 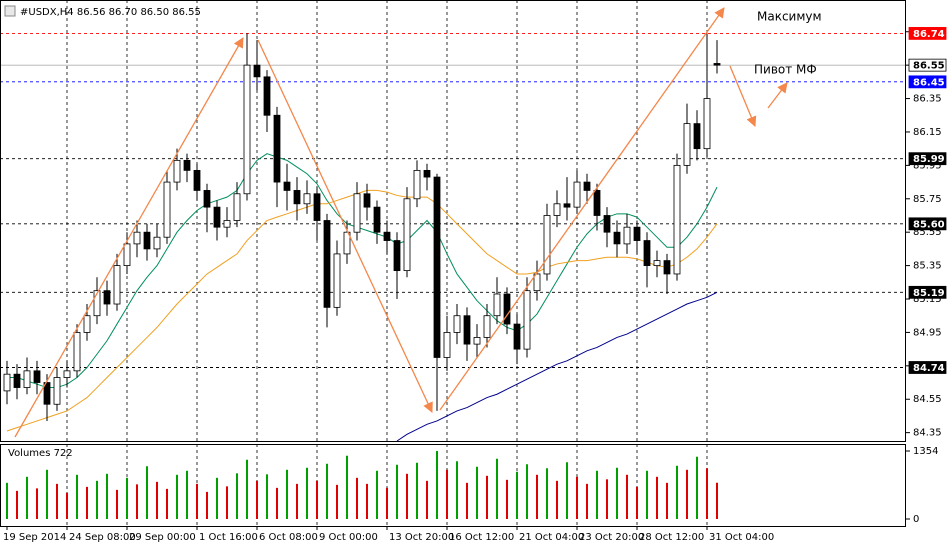 What do you see at coordinates (927, 165) in the screenshot?
I see `y-tick-label: 85.95` at bounding box center [927, 165].